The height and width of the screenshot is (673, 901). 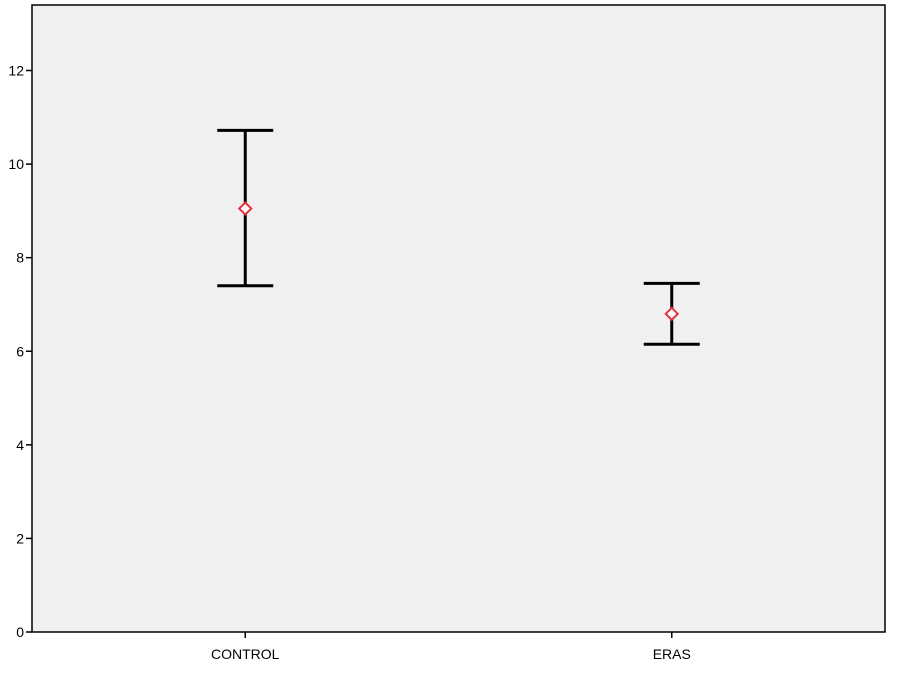 What do you see at coordinates (16, 71) in the screenshot?
I see `y-tick-label: 12` at bounding box center [16, 71].